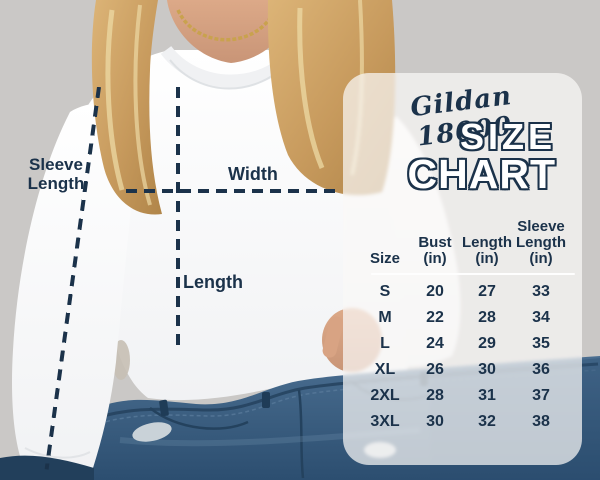 The image size is (600, 480). Describe the element at coordinates (333, 337) in the screenshot. I see `thumb` at that location.